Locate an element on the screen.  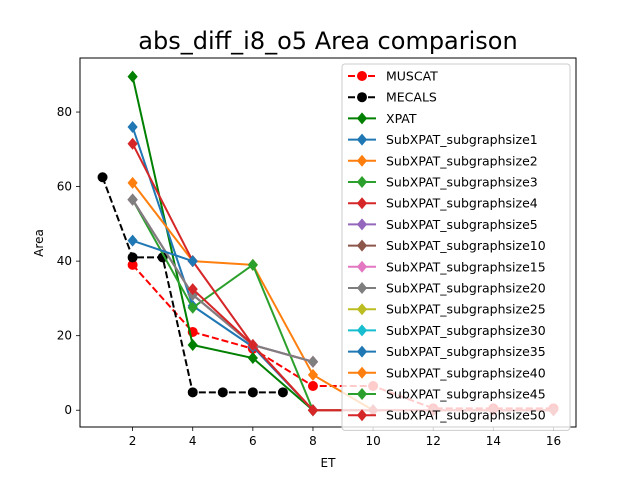
x-tick-label: 12 is located at coordinates (433, 441).